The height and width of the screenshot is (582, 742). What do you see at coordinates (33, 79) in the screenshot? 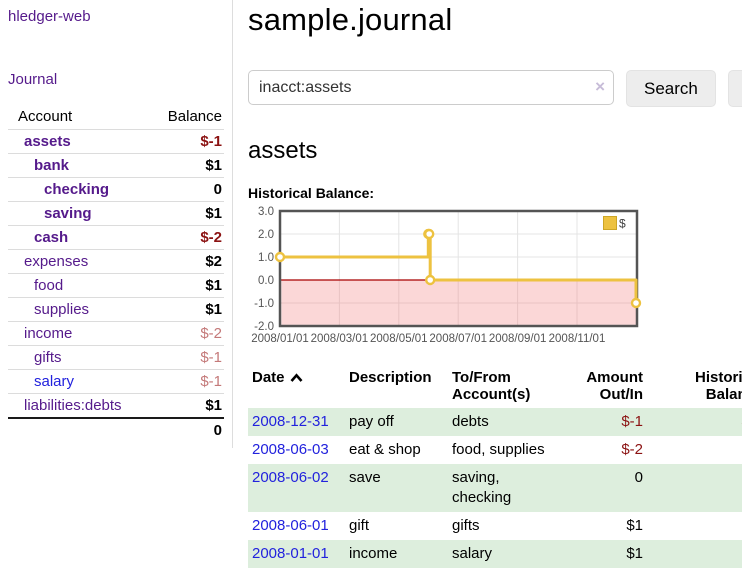
I see `sidebar-item-journal: Journal` at bounding box center [33, 79].